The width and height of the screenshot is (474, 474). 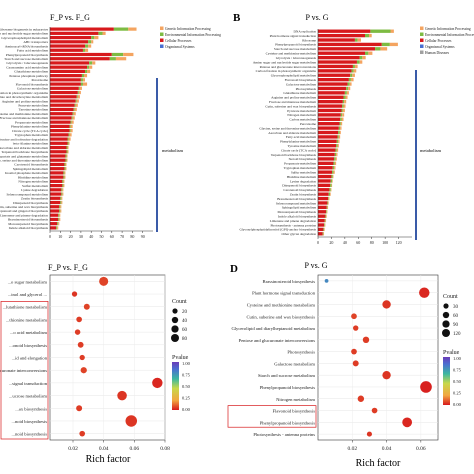 I want to click on panel-d-x-axis-label: Rich factor, so click(x=378, y=463).